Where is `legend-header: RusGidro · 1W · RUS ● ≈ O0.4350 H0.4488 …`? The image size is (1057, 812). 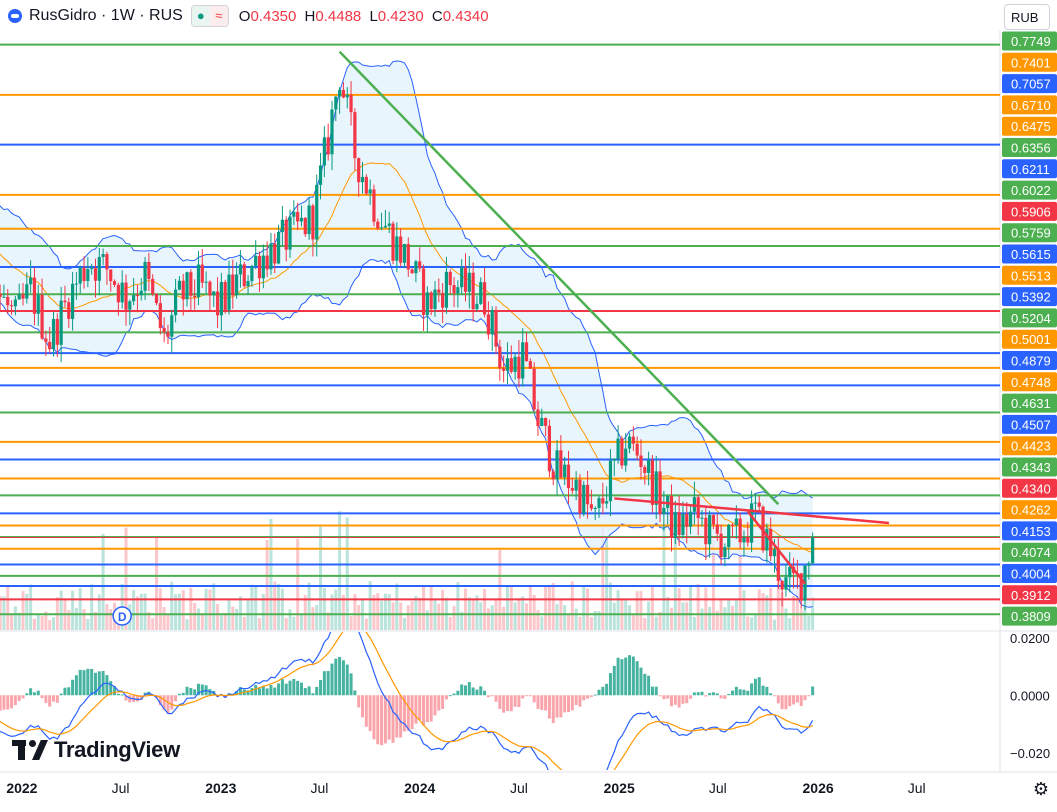 legend-header: RusGidro · 1W · RUS ● ≈ O0.4350 H0.4488 … is located at coordinates (250, 16).